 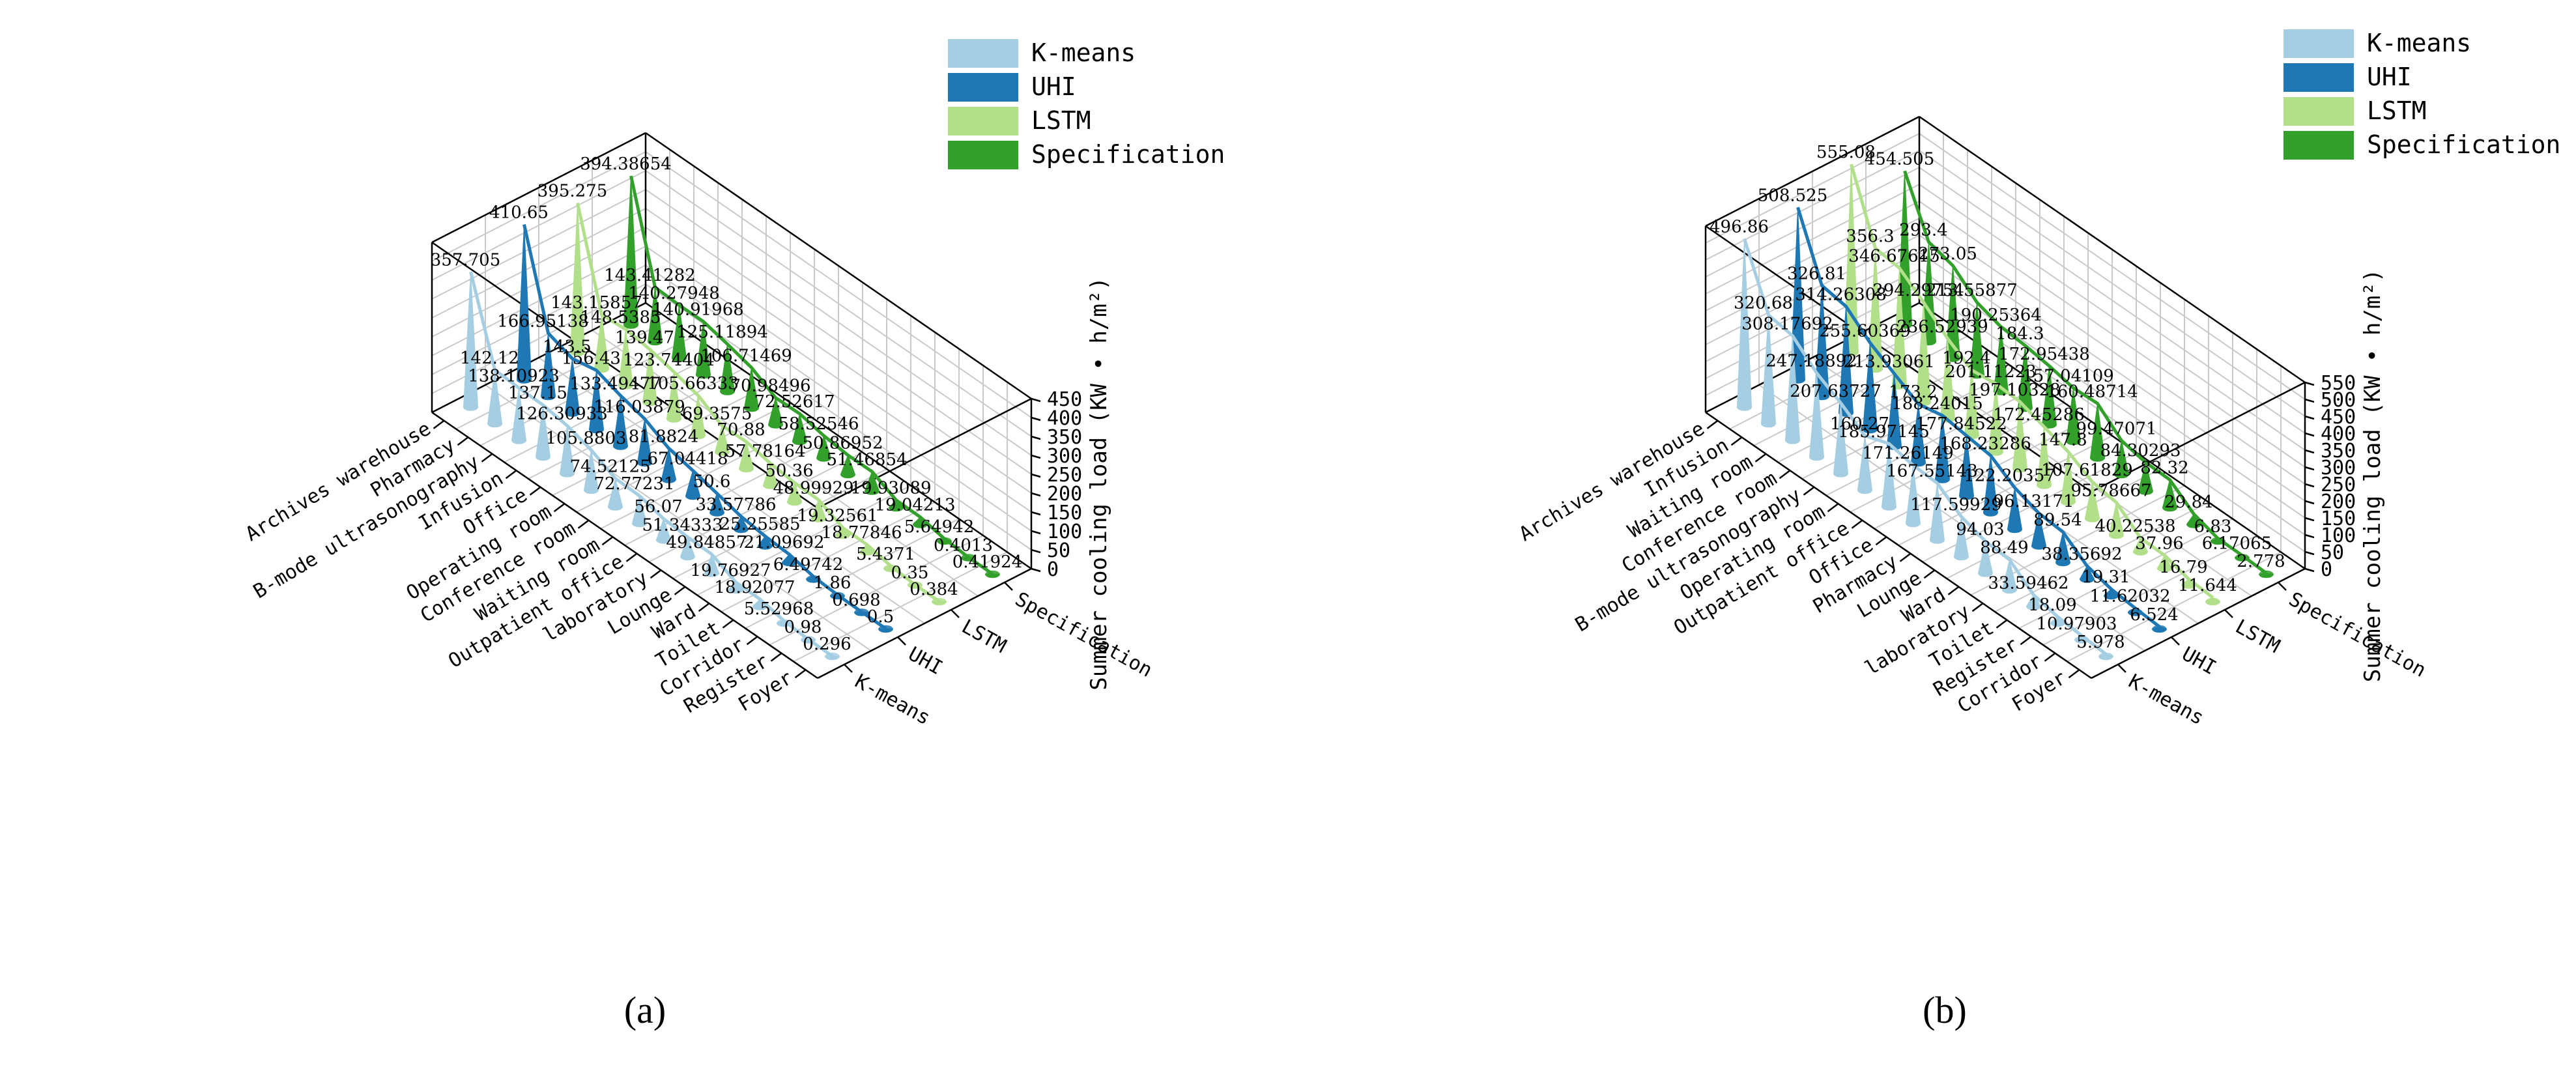 I want to click on data-label: 67.04418, so click(x=687, y=459).